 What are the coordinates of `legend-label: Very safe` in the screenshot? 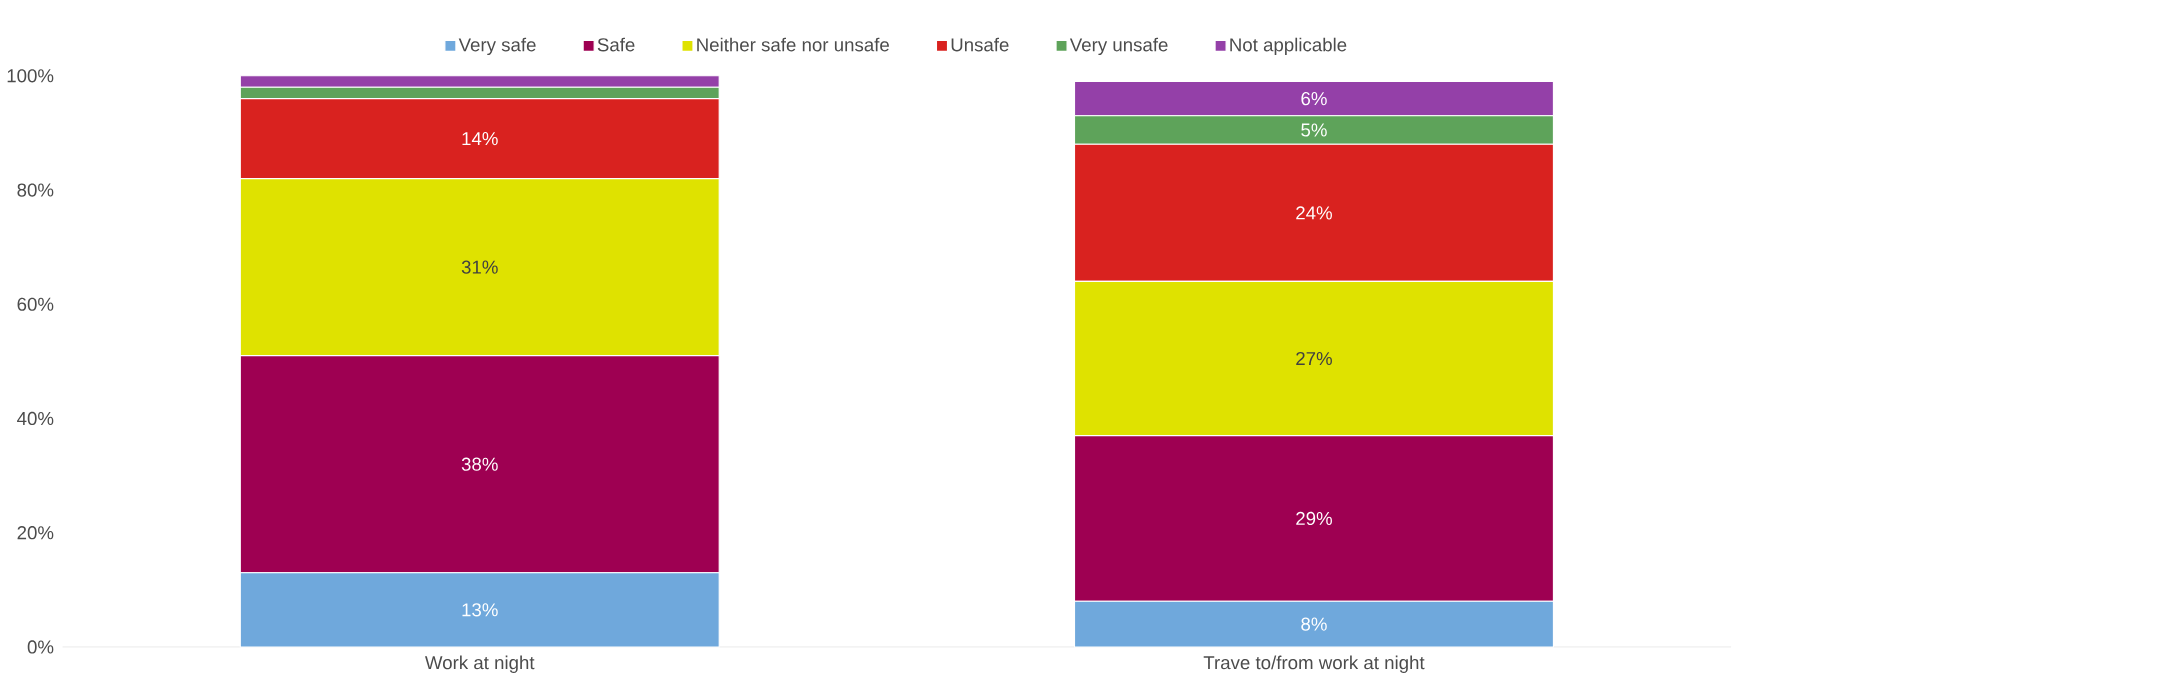 It's located at (497, 46).